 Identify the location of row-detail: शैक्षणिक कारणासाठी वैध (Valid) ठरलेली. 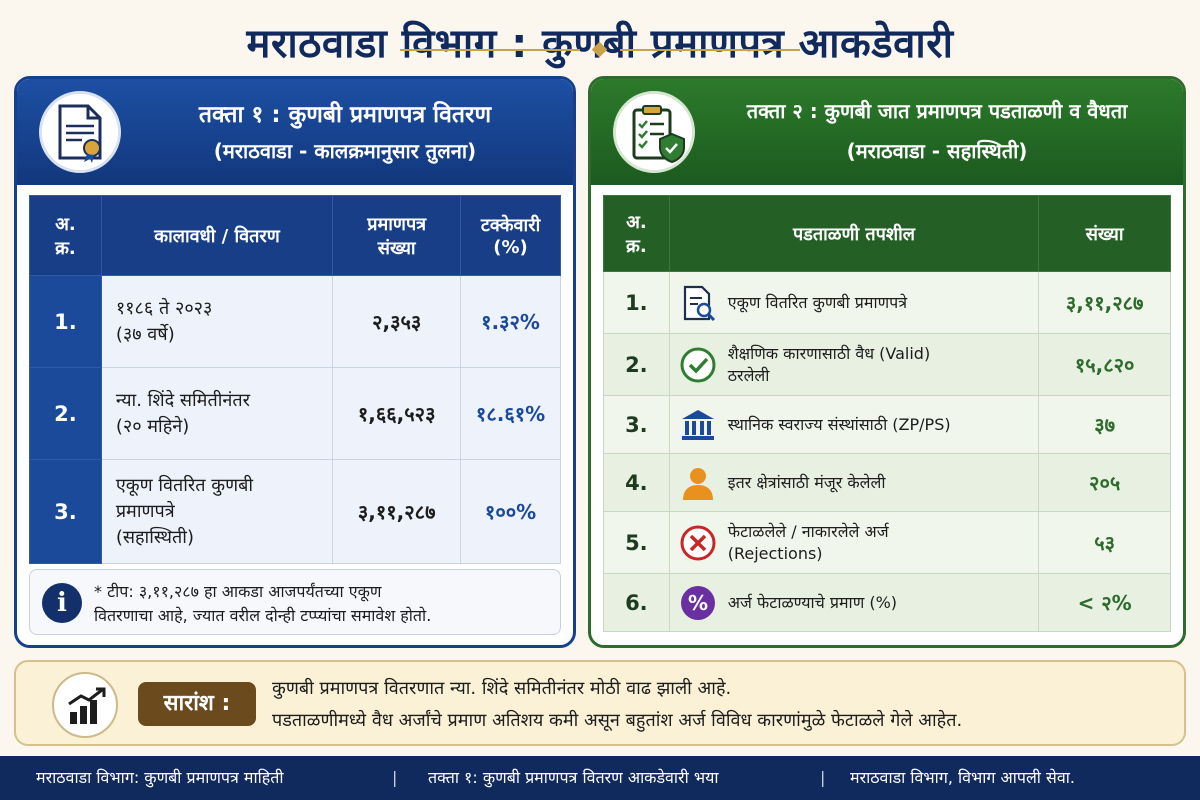
(854, 364).